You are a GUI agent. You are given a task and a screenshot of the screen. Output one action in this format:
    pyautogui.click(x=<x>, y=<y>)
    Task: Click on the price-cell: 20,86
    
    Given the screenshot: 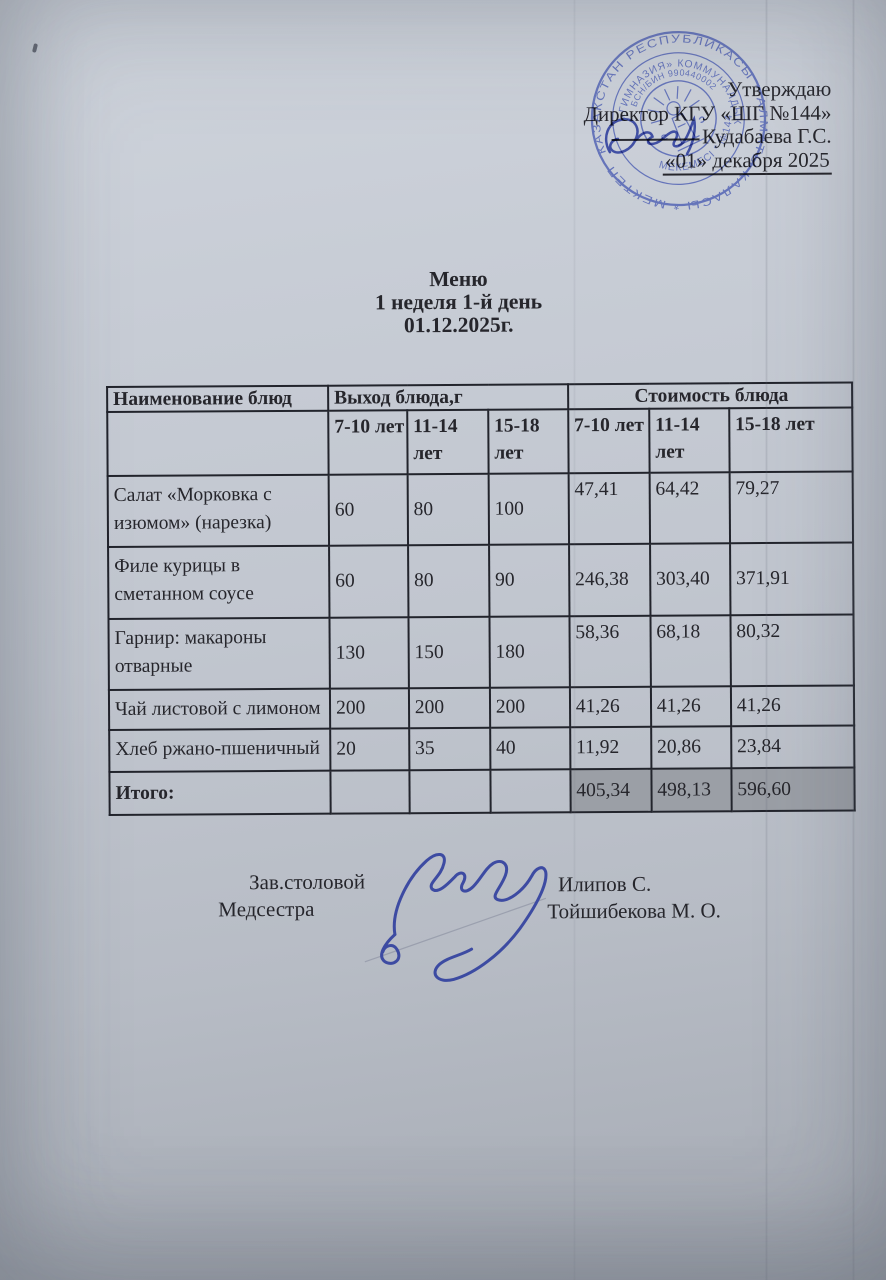 What is the action you would take?
    pyautogui.click(x=691, y=747)
    